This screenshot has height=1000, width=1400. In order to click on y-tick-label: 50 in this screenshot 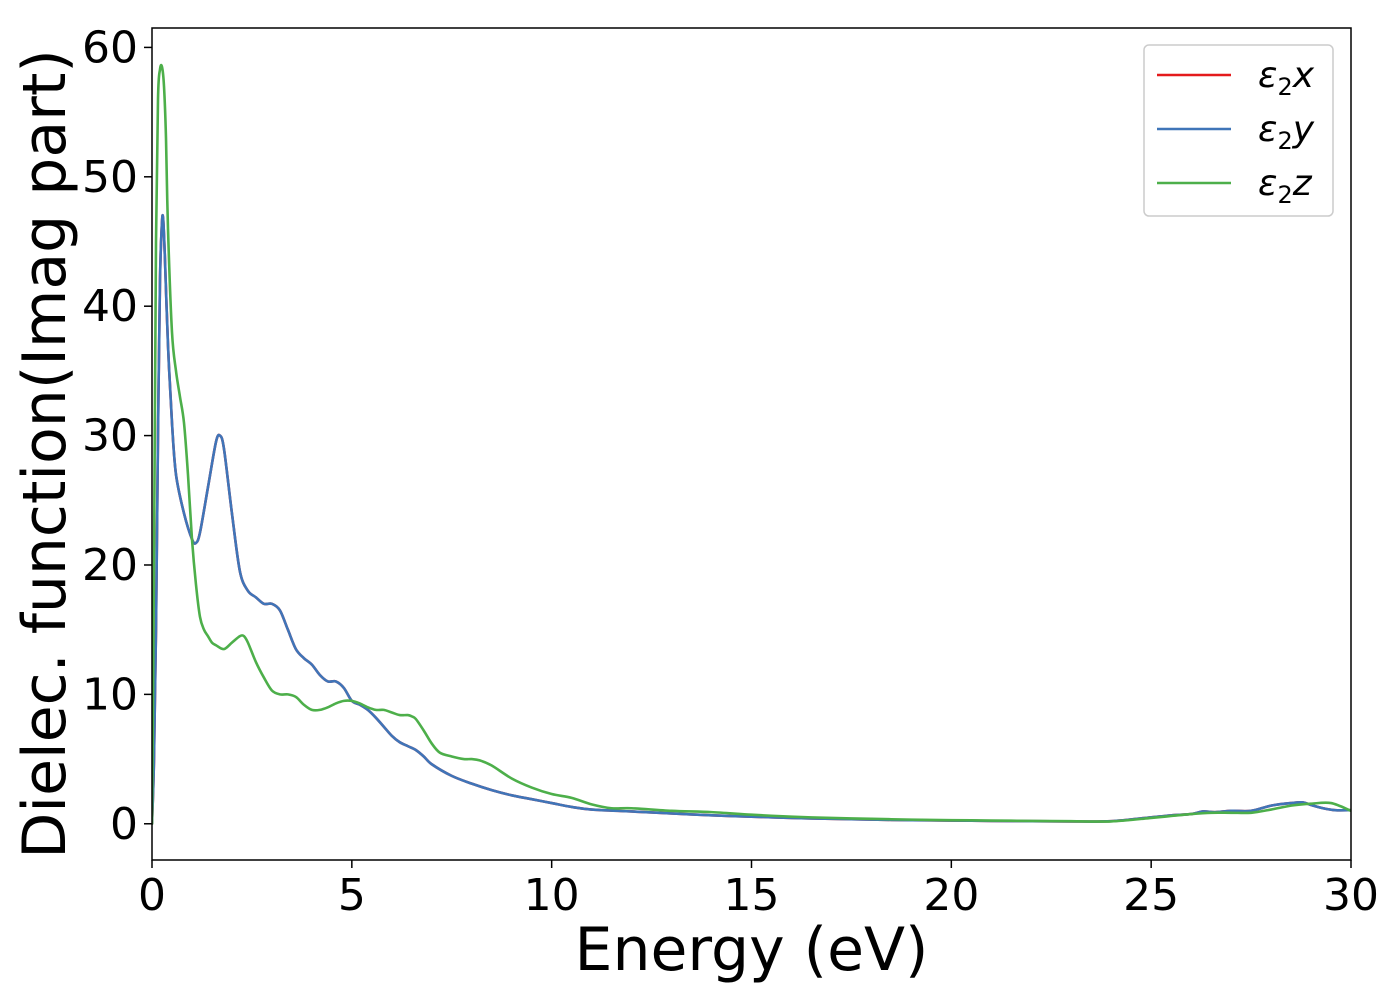, I will do `click(110, 177)`.